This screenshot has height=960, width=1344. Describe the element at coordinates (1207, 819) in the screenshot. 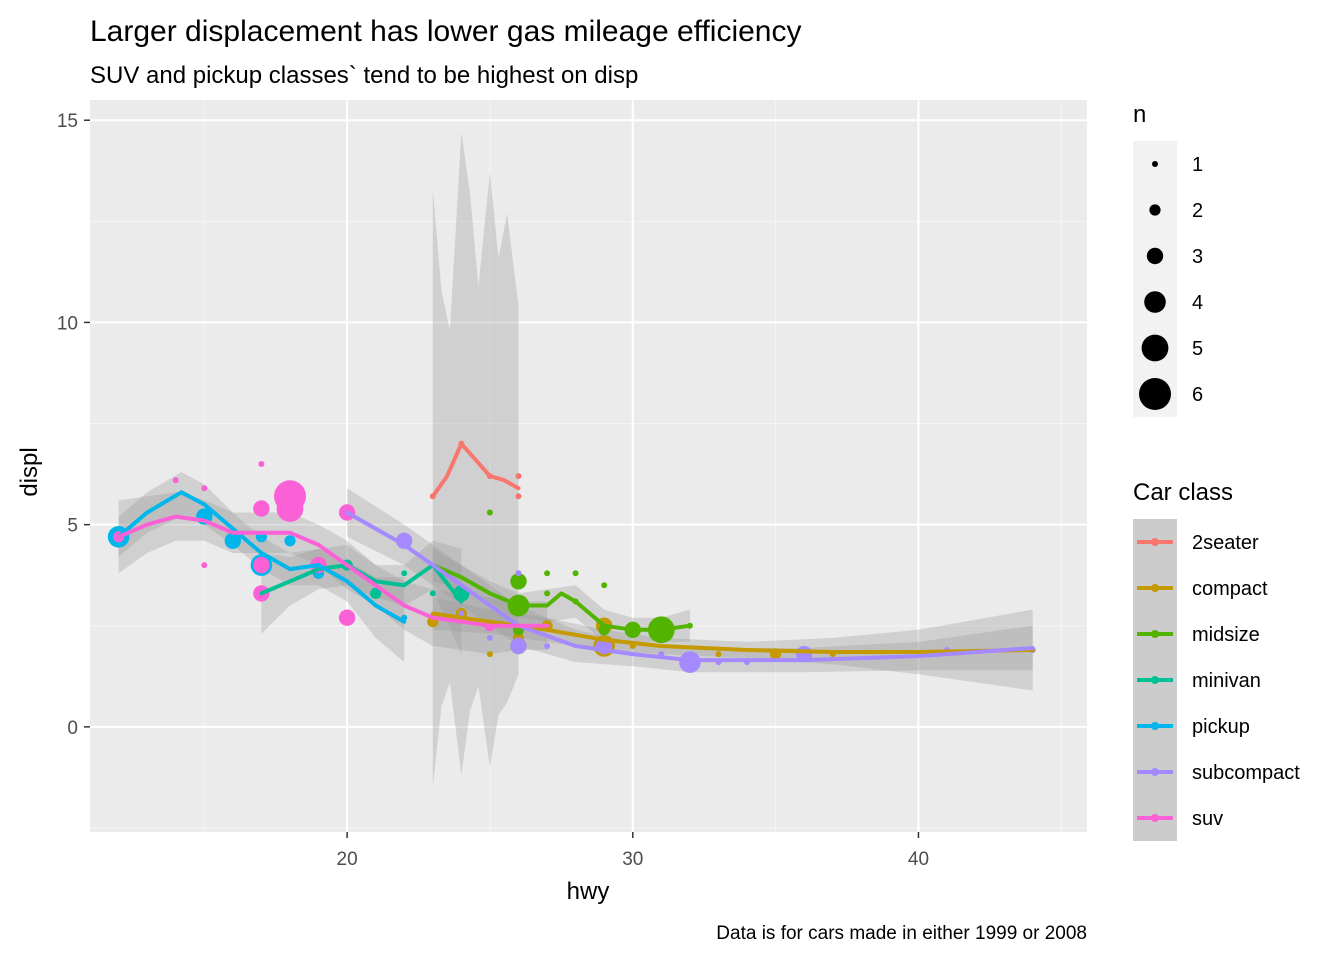

I see `color-legend-label: suv` at that location.